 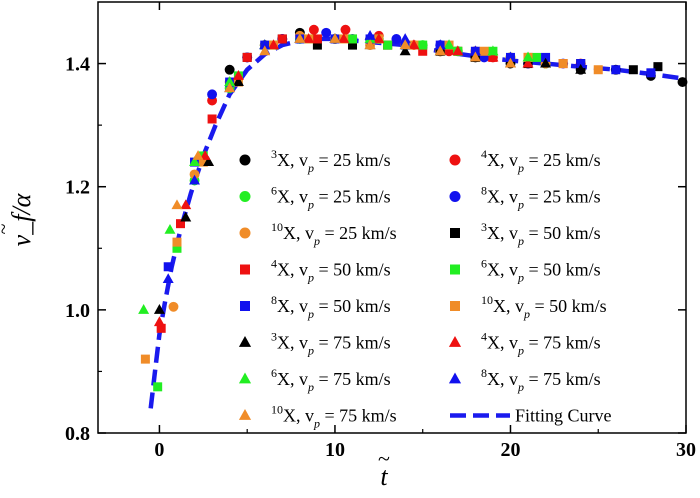 What do you see at coordinates (541, 344) in the screenshot?
I see `legend-label: 4X, vp = 75 km/s` at bounding box center [541, 344].